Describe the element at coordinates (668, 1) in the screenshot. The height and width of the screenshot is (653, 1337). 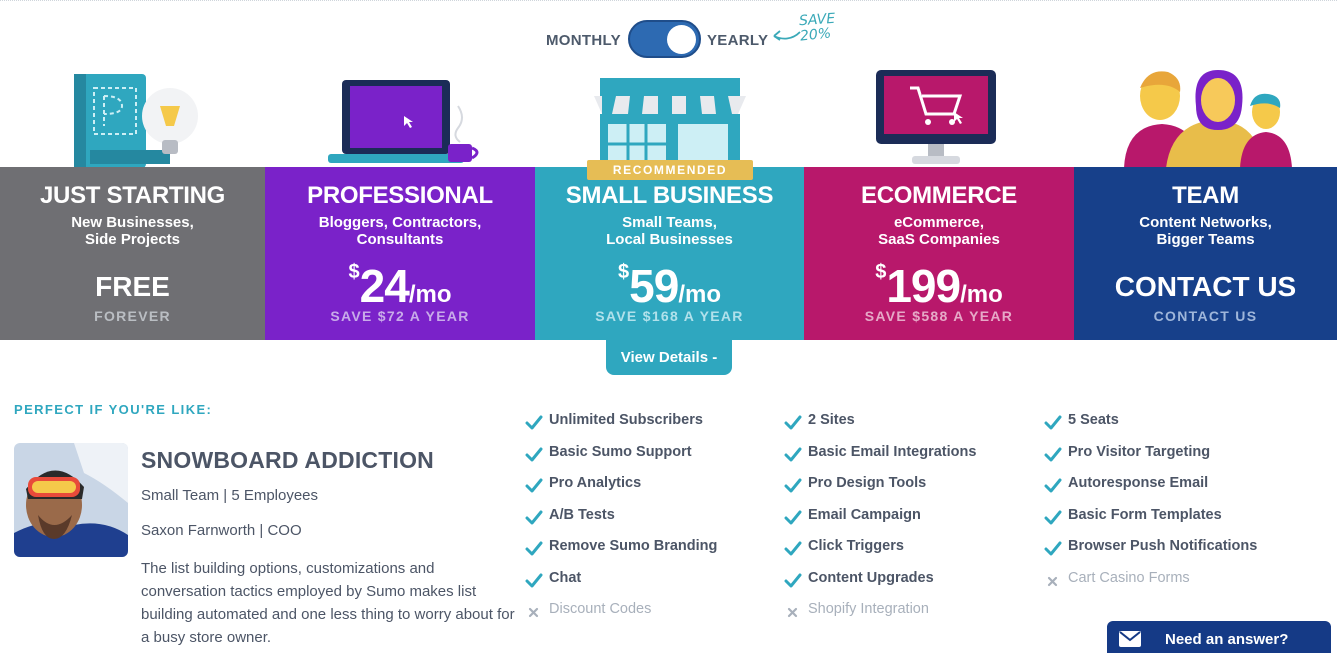
I see `top-divider` at that location.